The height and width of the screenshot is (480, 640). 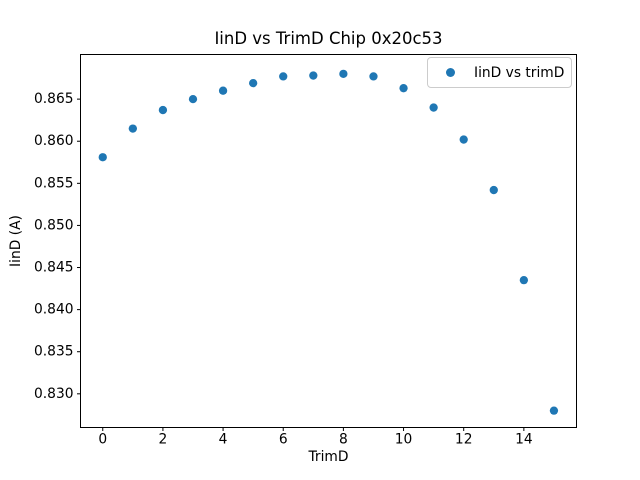 I want to click on x-tick-label: 8, so click(x=343, y=440).